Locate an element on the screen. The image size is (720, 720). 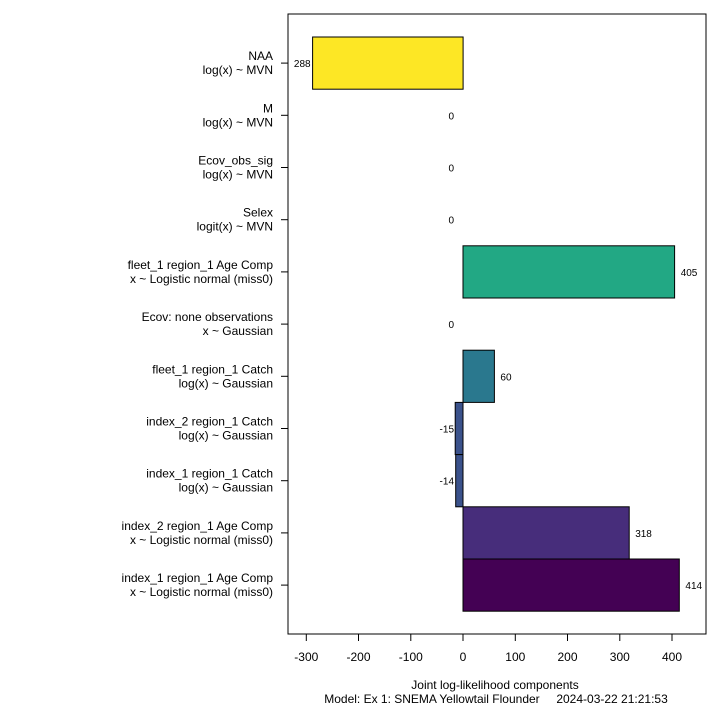
category-label-1-line2: log(x) ~ MVN is located at coordinates (238, 122).